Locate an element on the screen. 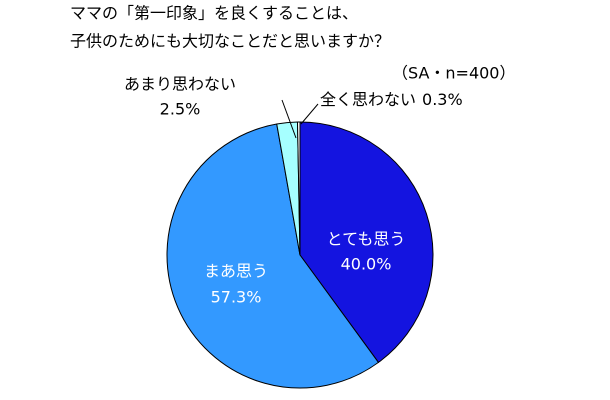  slice-value: 2.5% is located at coordinates (180, 109).